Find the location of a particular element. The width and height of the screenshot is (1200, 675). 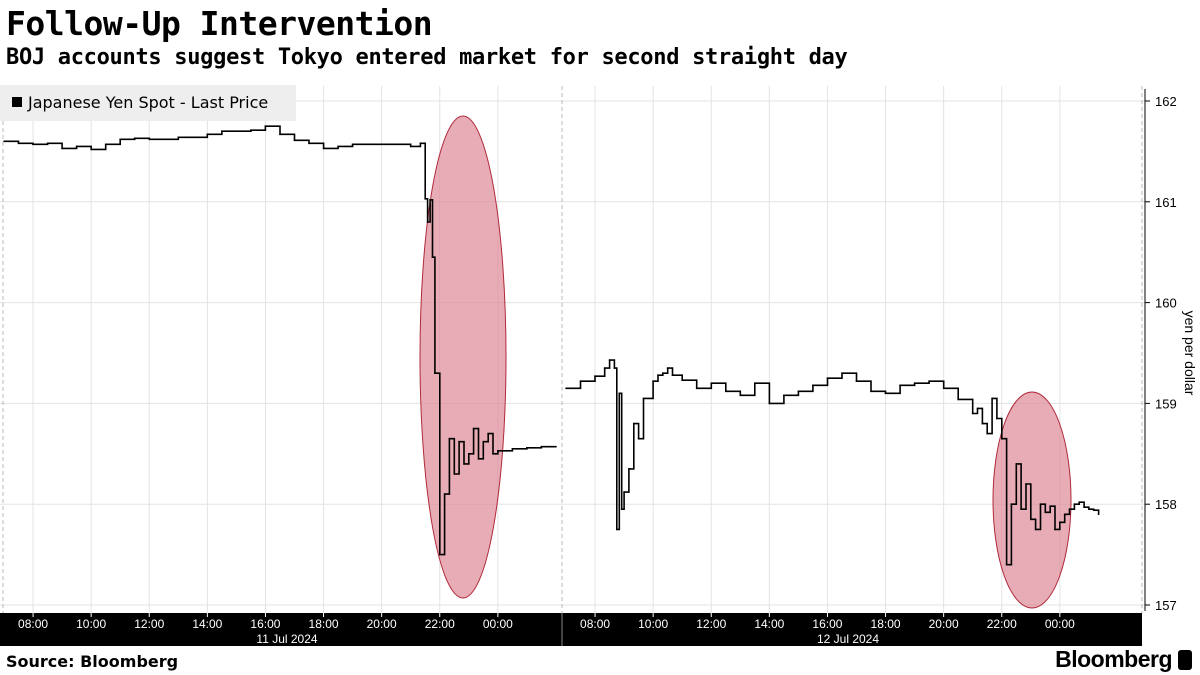

legend-box is located at coordinates (148, 103).